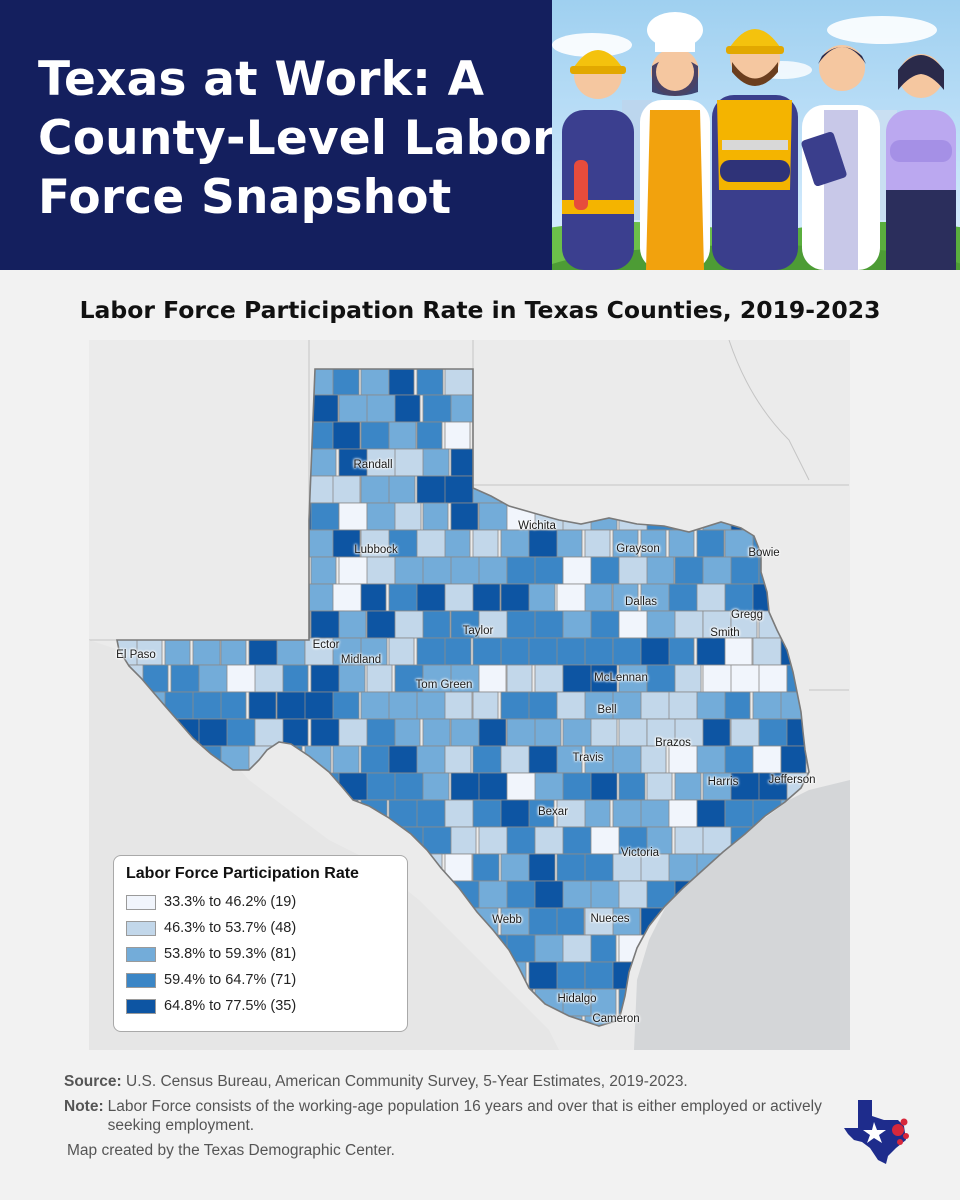  Describe the element at coordinates (478, 631) in the screenshot. I see `city-label: Taylor` at that location.